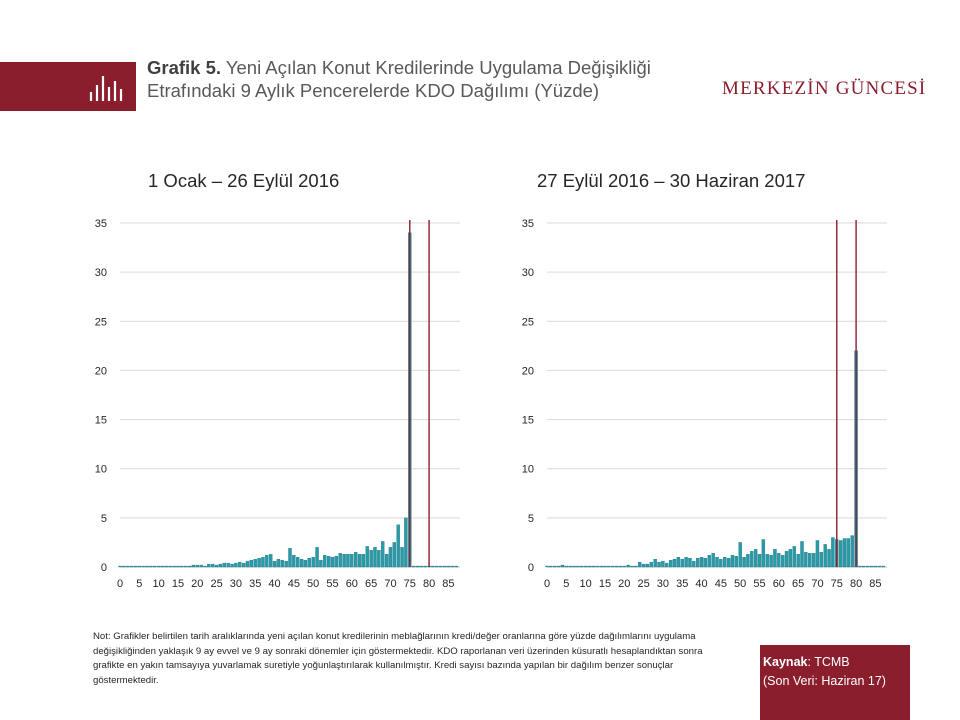 This screenshot has width=960, height=720. Describe the element at coordinates (244, 180) in the screenshot. I see `left-chart-title: 1 Ocak – 26 Eylül 2016` at that location.